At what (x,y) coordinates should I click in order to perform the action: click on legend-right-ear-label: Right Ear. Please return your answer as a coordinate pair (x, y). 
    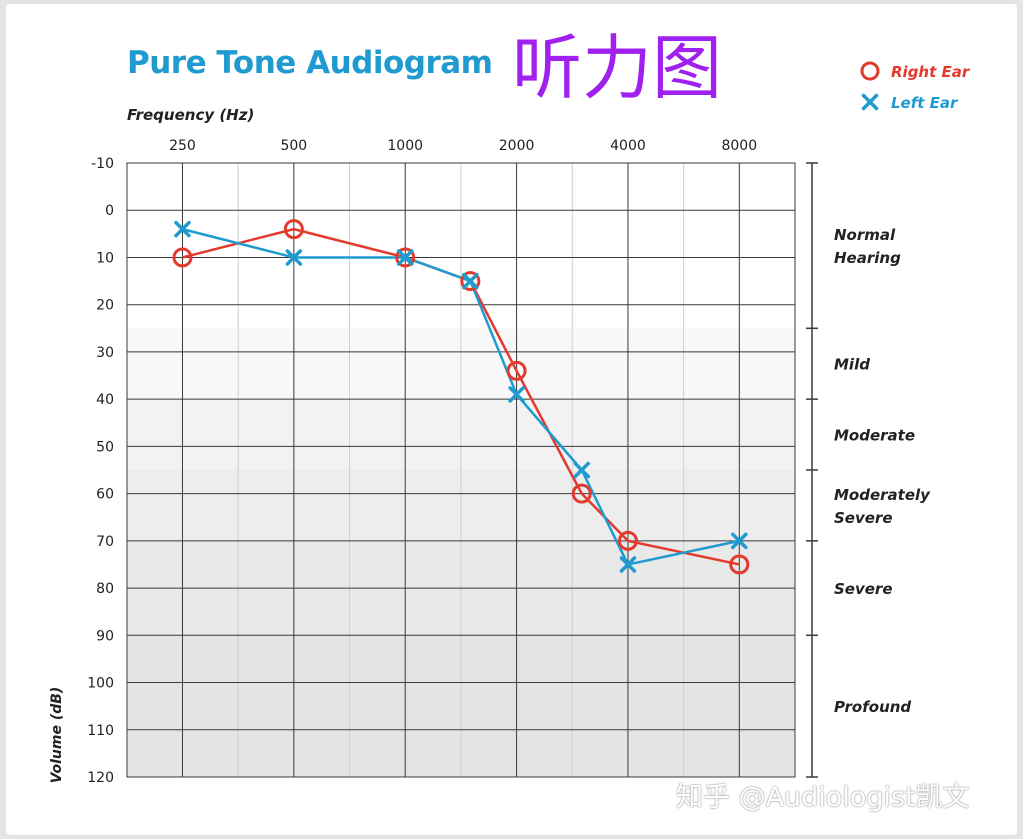
    Looking at the image, I should click on (931, 72).